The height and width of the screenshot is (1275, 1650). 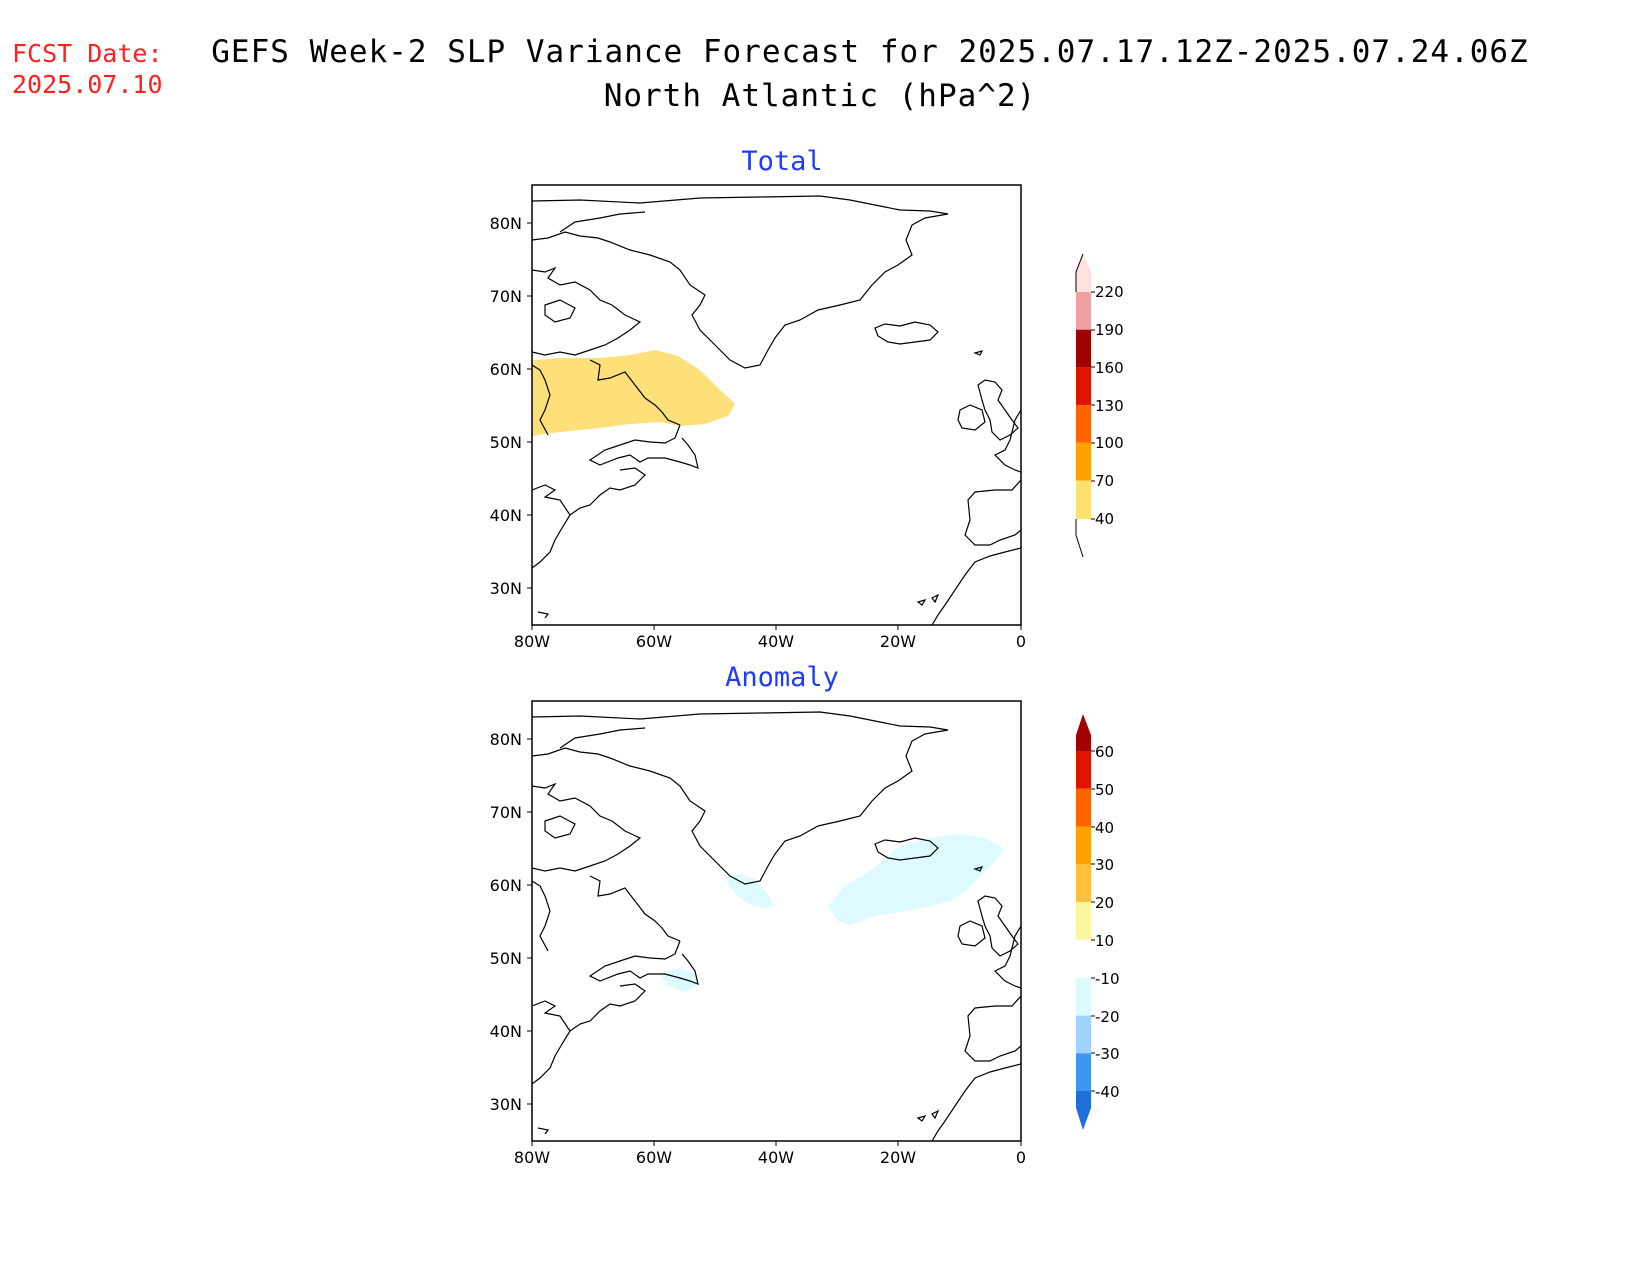 I want to click on forecast-date-label: FCST Date:, so click(x=87, y=53).